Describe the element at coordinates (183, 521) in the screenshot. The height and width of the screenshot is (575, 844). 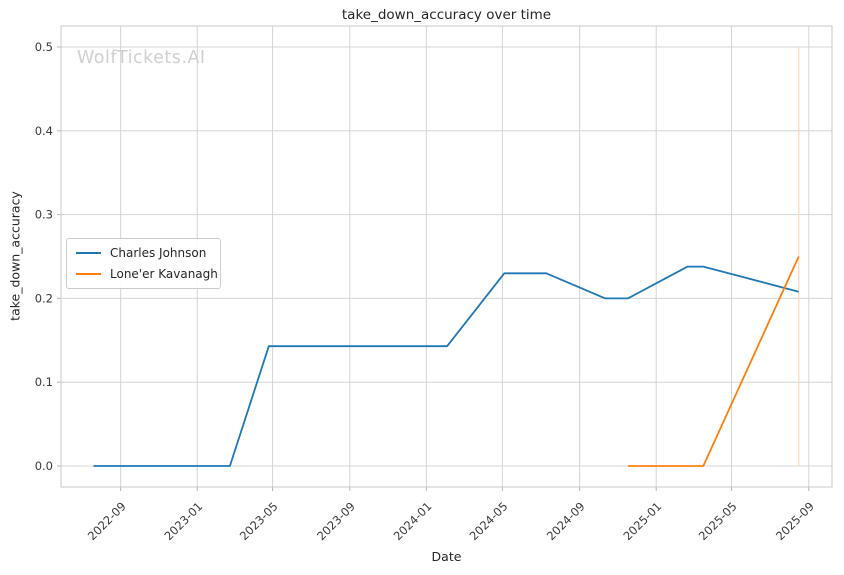
I see `x-tick-label: 2023-01` at that location.